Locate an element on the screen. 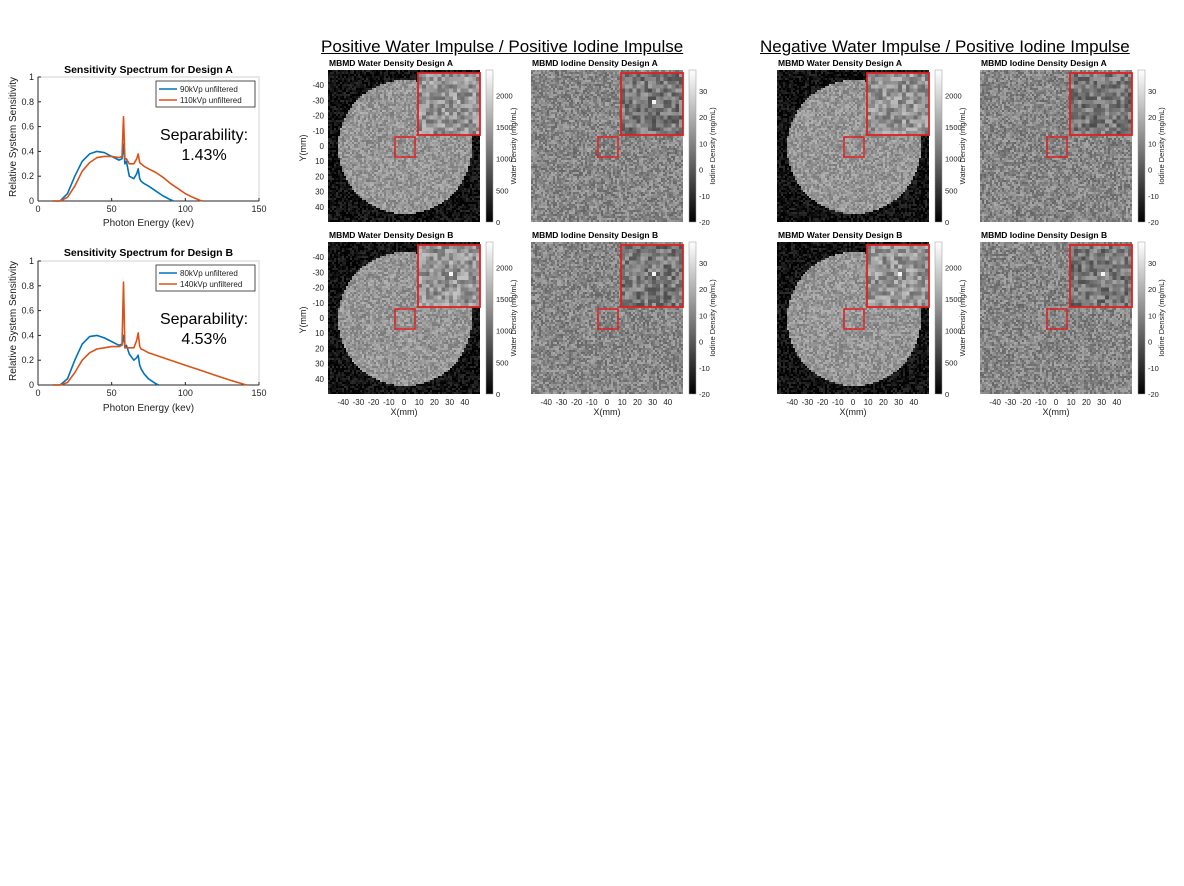 This screenshot has height=886, width=1184. y-tick-label: 30 is located at coordinates (319, 364).